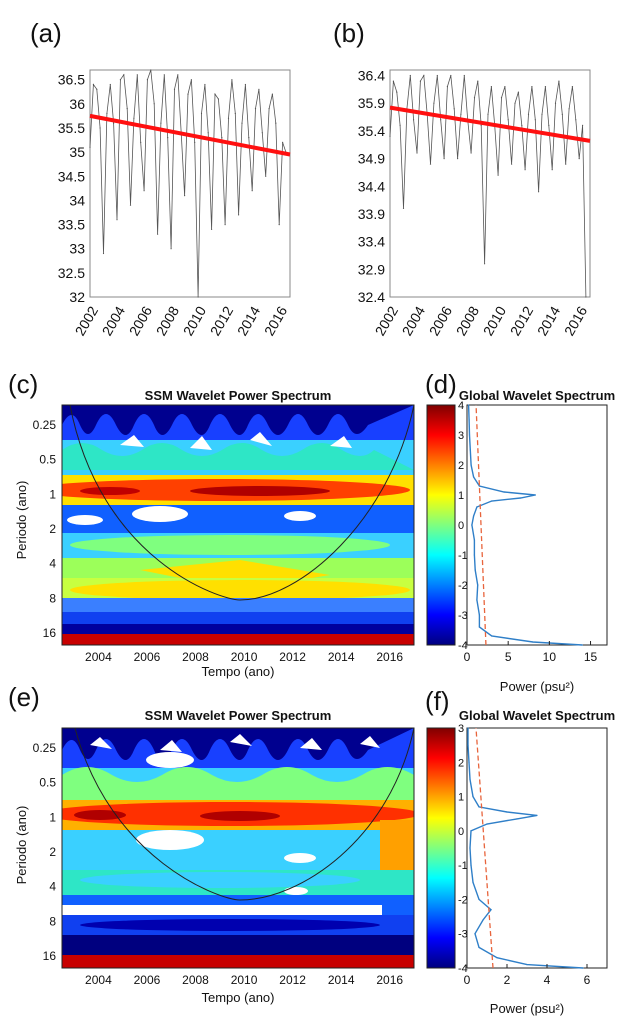 The image size is (627, 1019). Describe the element at coordinates (461, 729) in the screenshot. I see `cb-e-tick-label: 3` at that location.